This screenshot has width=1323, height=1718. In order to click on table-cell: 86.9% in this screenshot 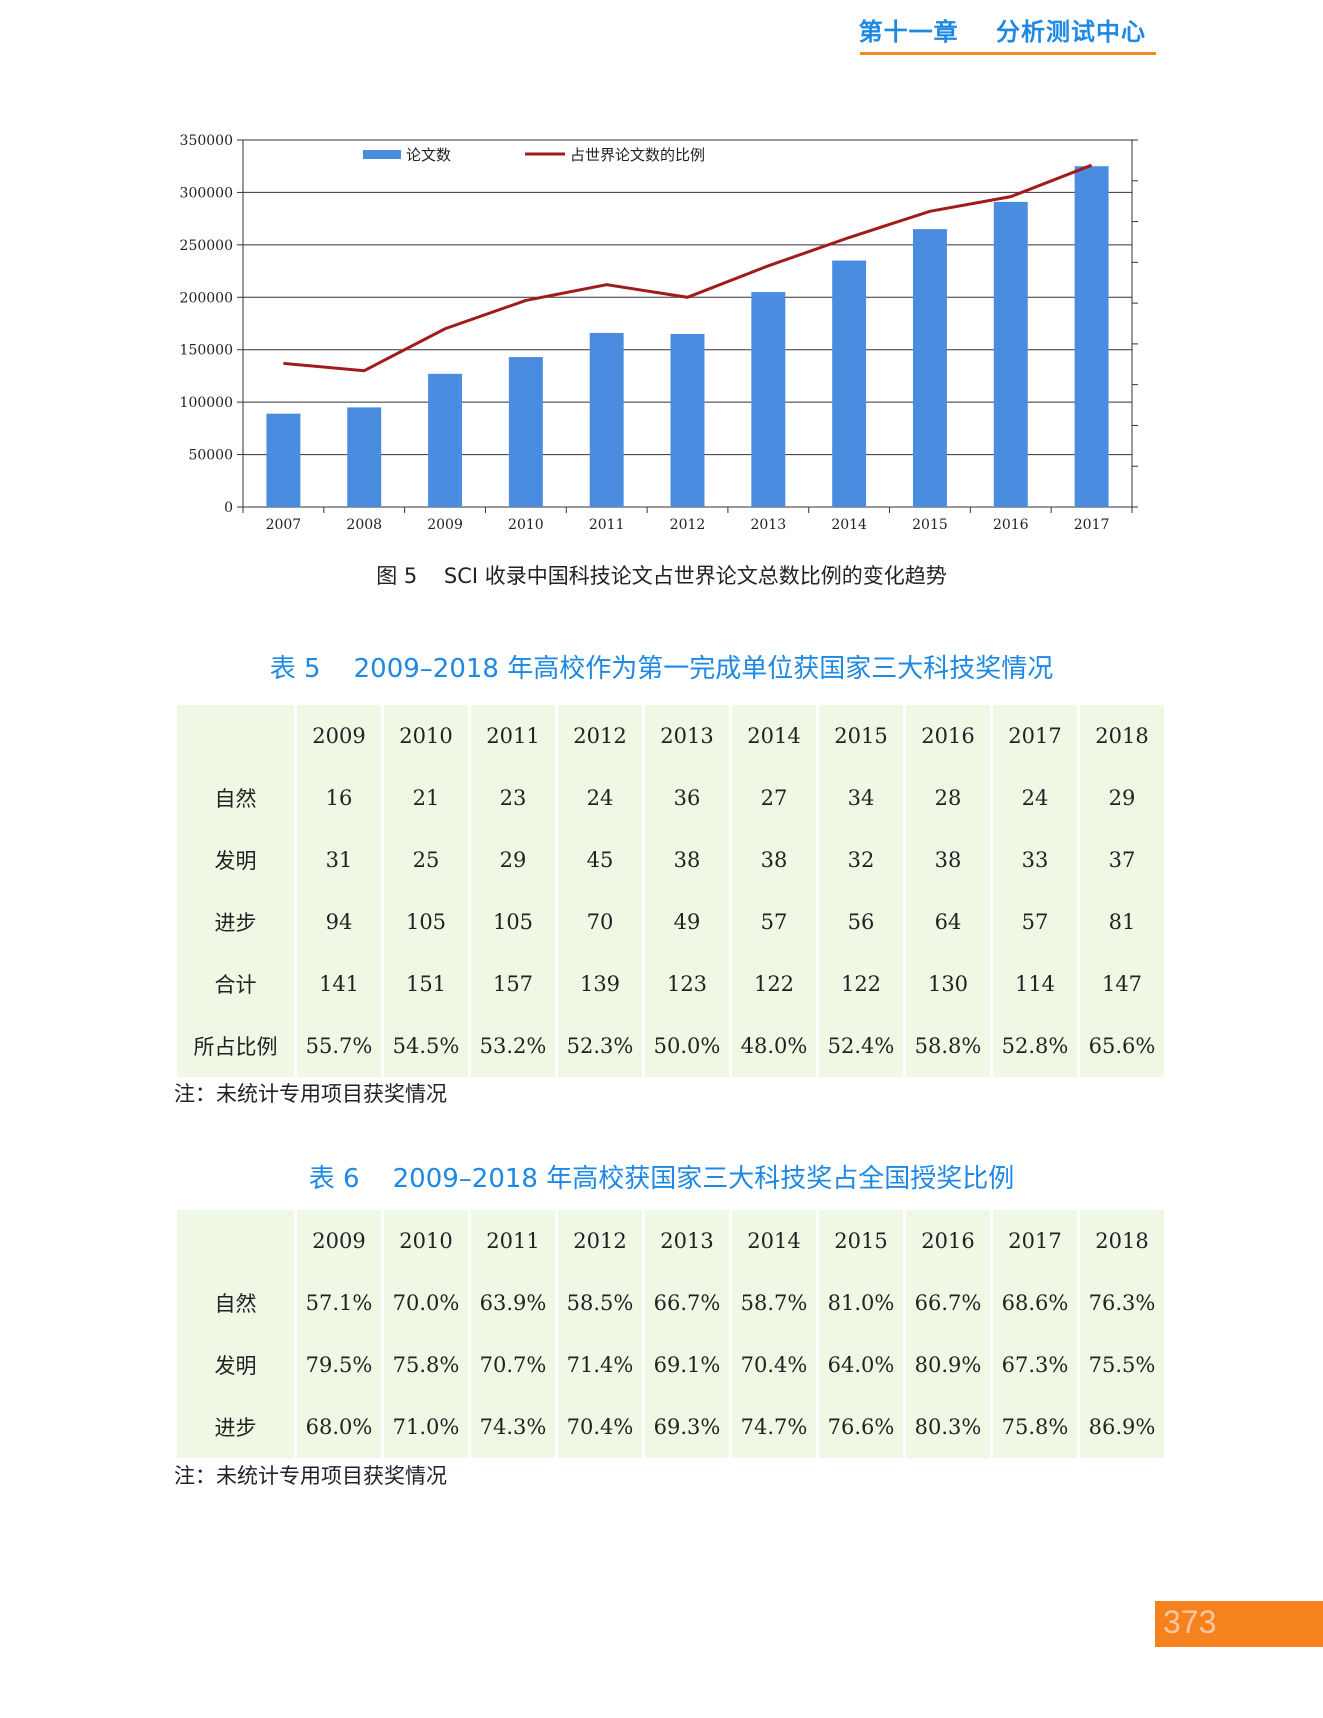, I will do `click(1122, 1427)`.